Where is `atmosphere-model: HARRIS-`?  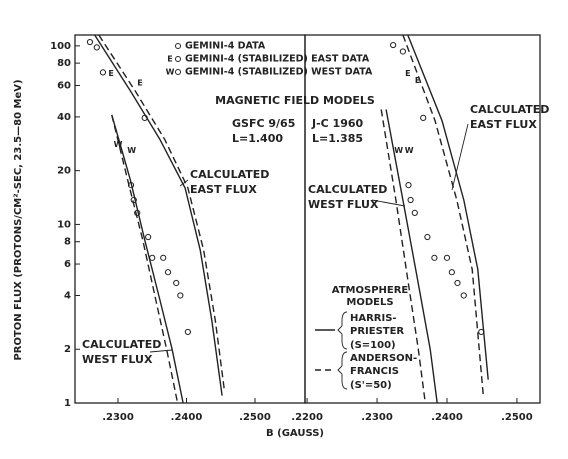 atmosphere-model: HARRIS- is located at coordinates (373, 318).